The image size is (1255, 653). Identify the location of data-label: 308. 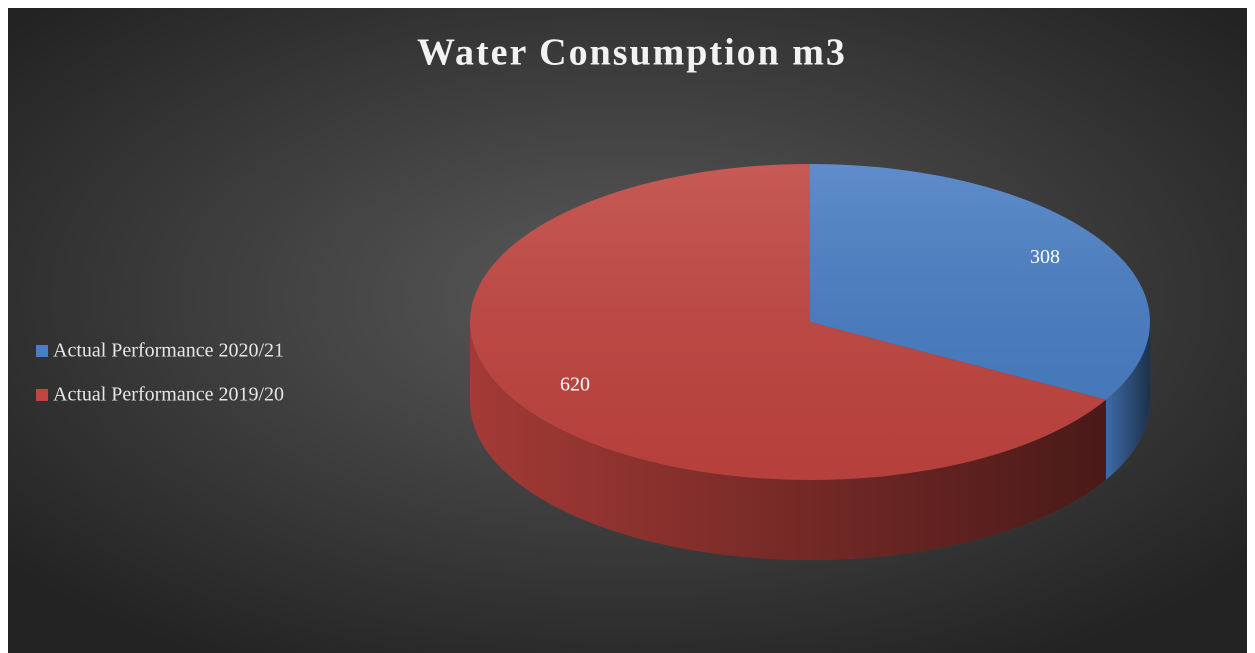
(1045, 257).